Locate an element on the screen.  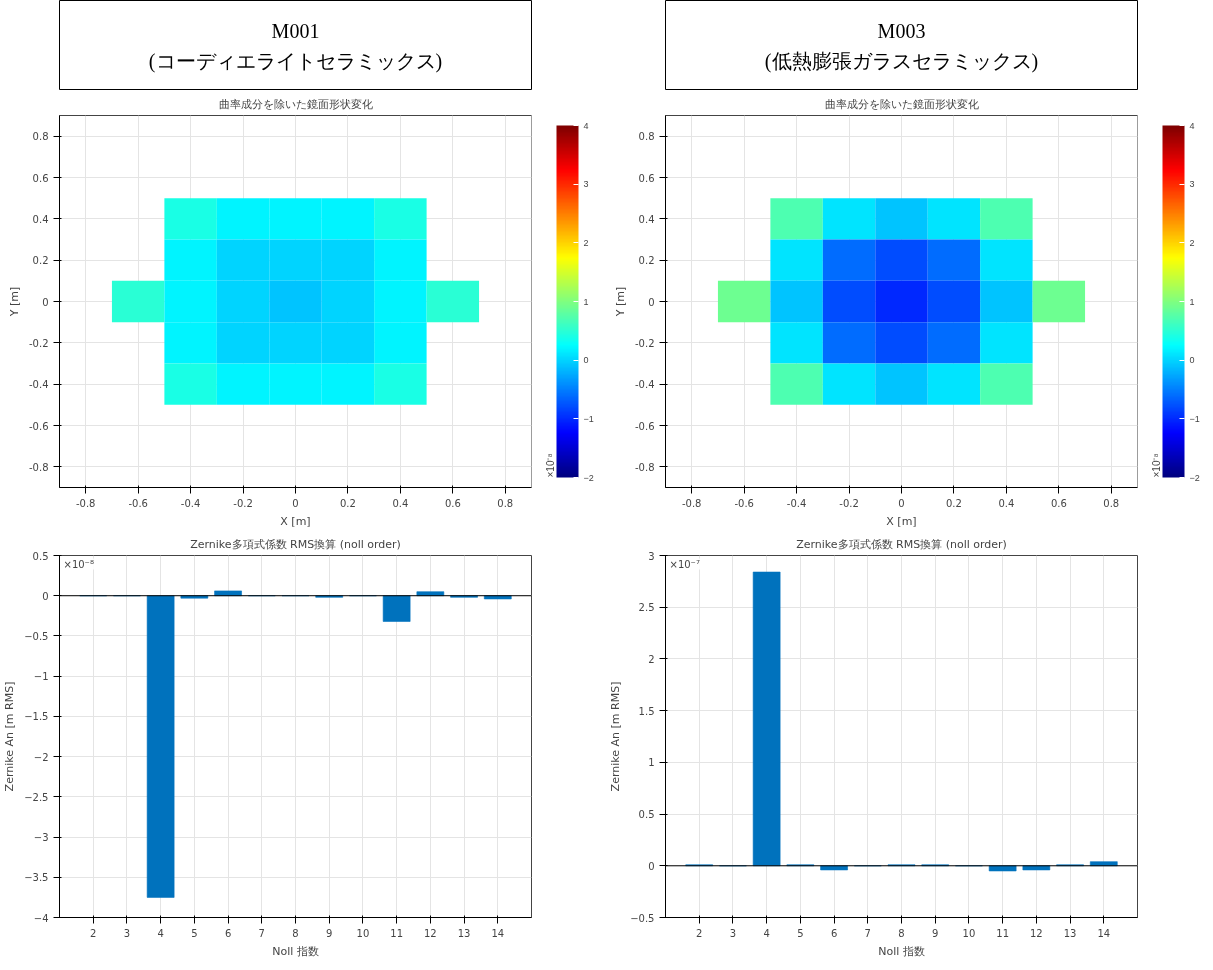
y-tick-label: 3 is located at coordinates (651, 556).